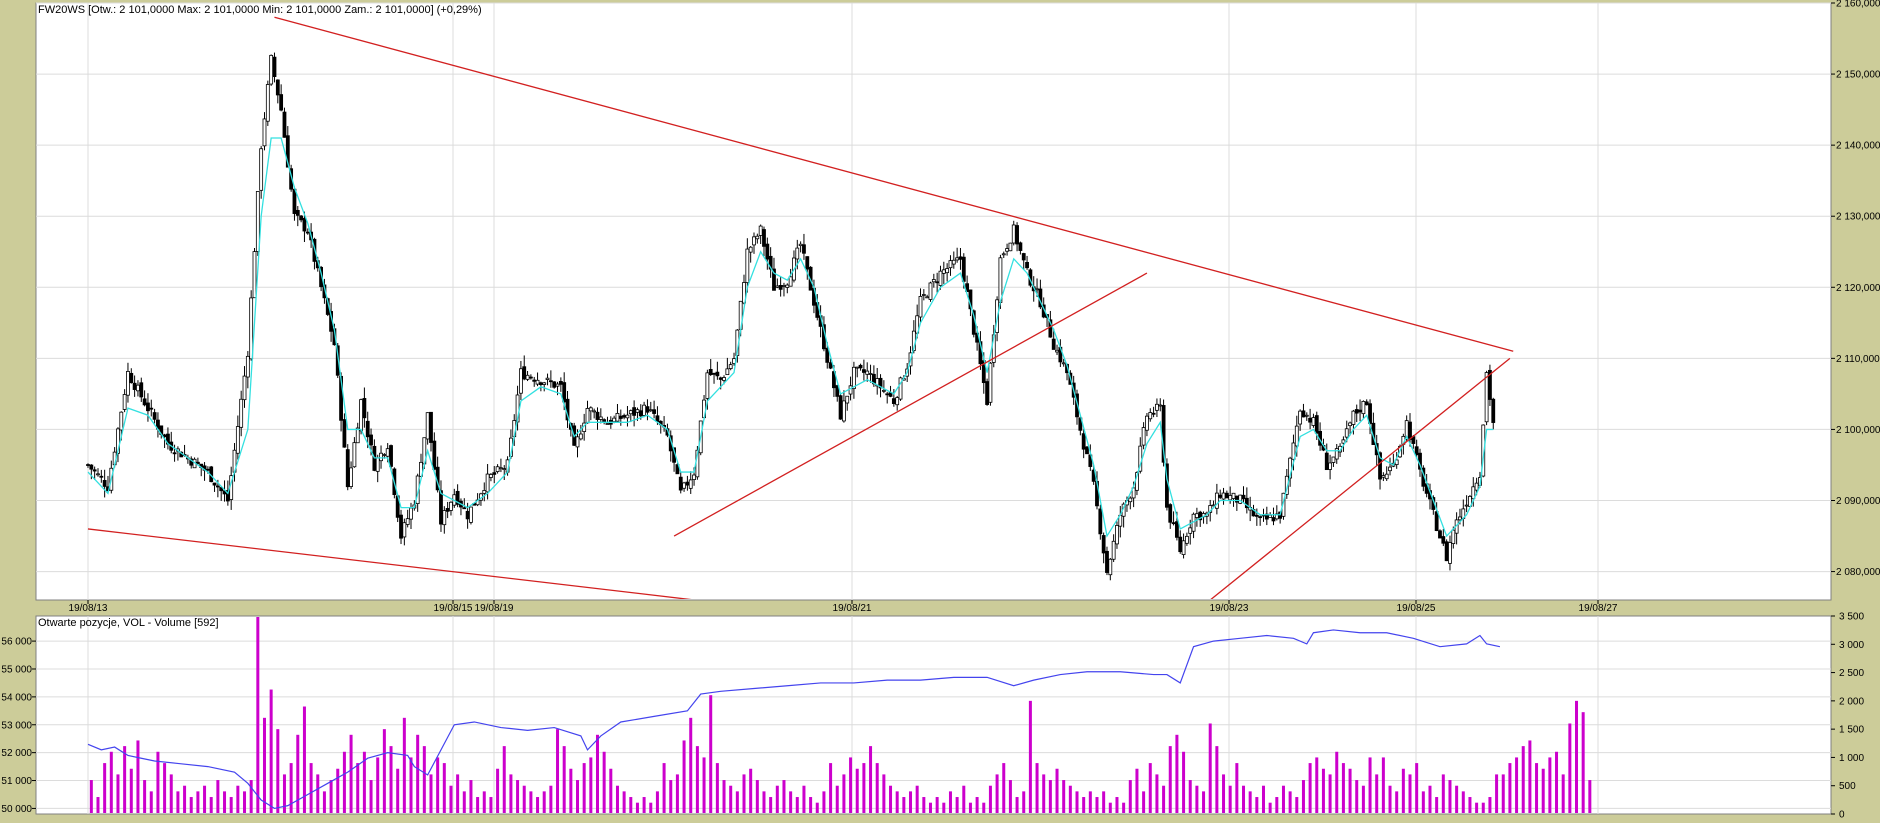  Describe the element at coordinates (1851, 730) in the screenshot. I see `volume-tick-label: 1 500` at that location.